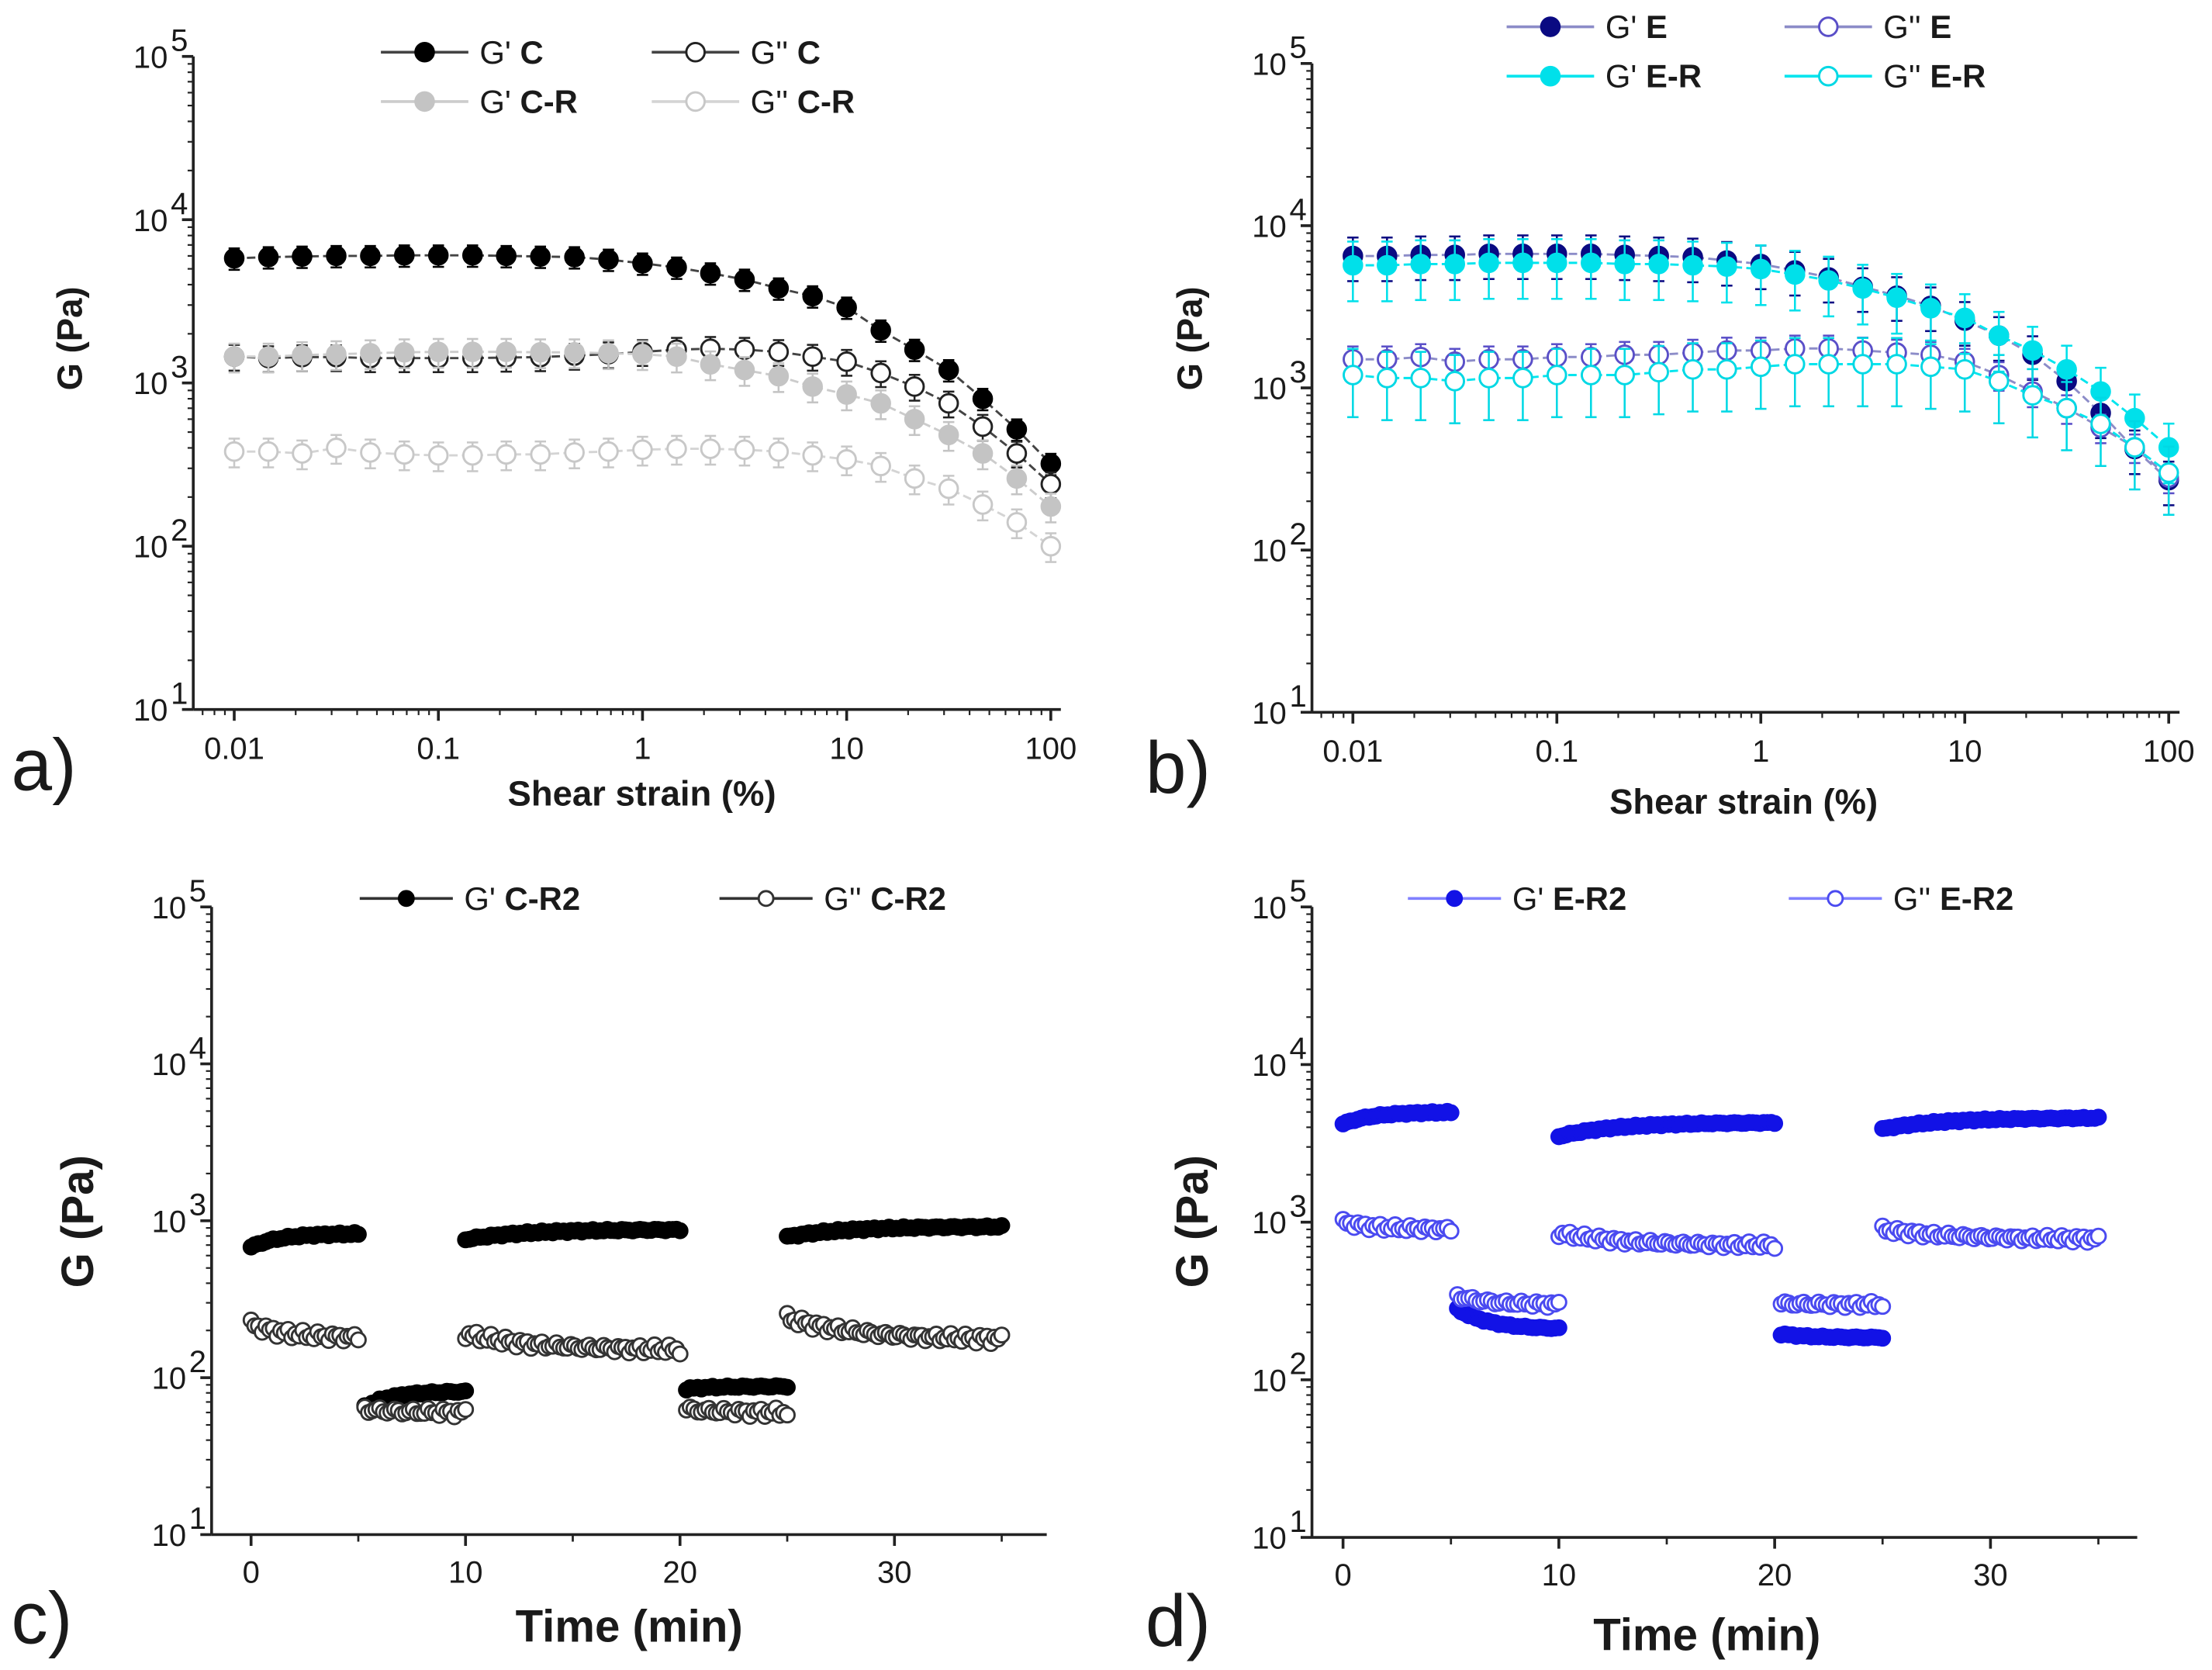 The width and height of the screenshot is (2212, 1670). I want to click on legend-label: G' C-R2, so click(522, 898).